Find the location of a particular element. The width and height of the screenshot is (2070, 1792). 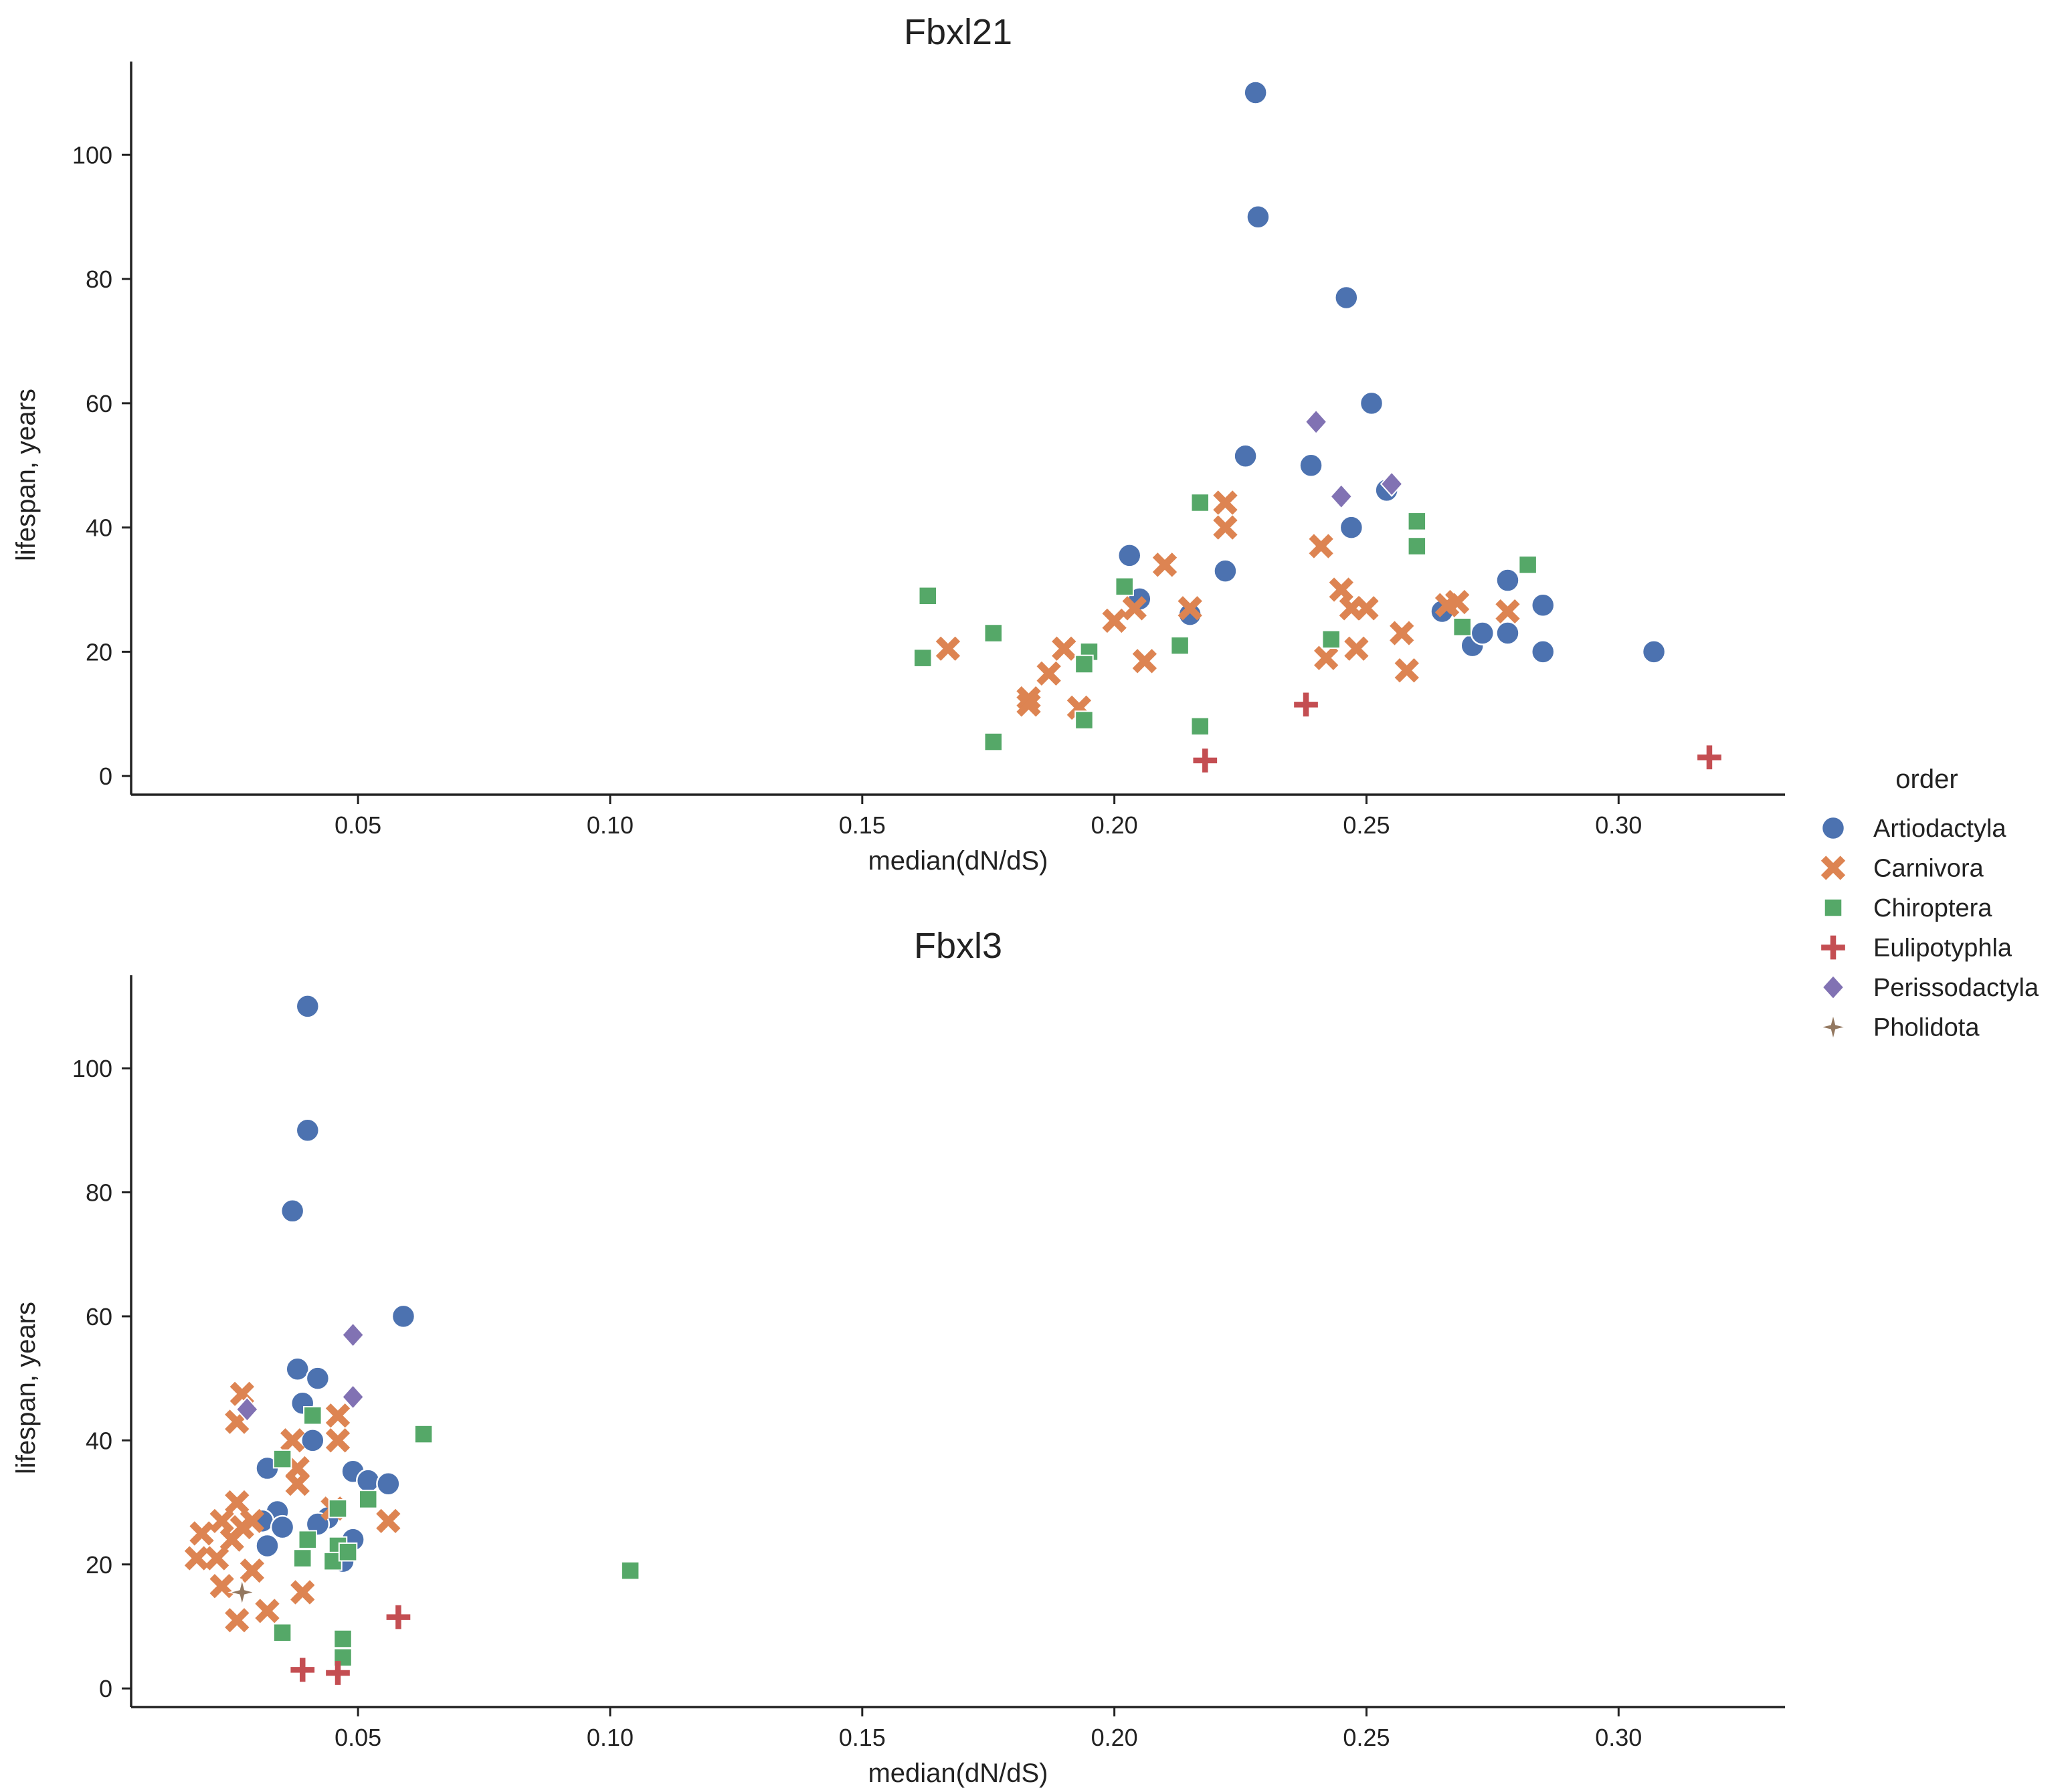

x-axis-label: median(dN/dS) is located at coordinates (958, 1773).